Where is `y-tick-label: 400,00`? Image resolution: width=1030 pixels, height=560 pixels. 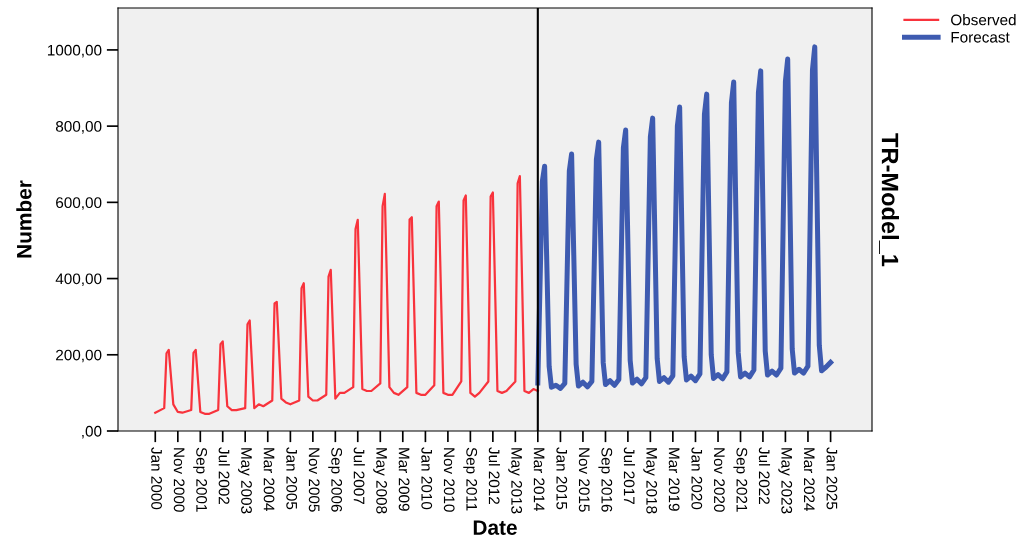
y-tick-label: 400,00 is located at coordinates (78, 280).